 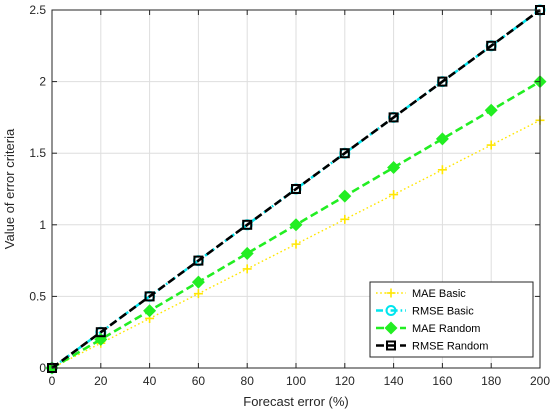 I want to click on x-tick-label: 200, so click(x=540, y=381).